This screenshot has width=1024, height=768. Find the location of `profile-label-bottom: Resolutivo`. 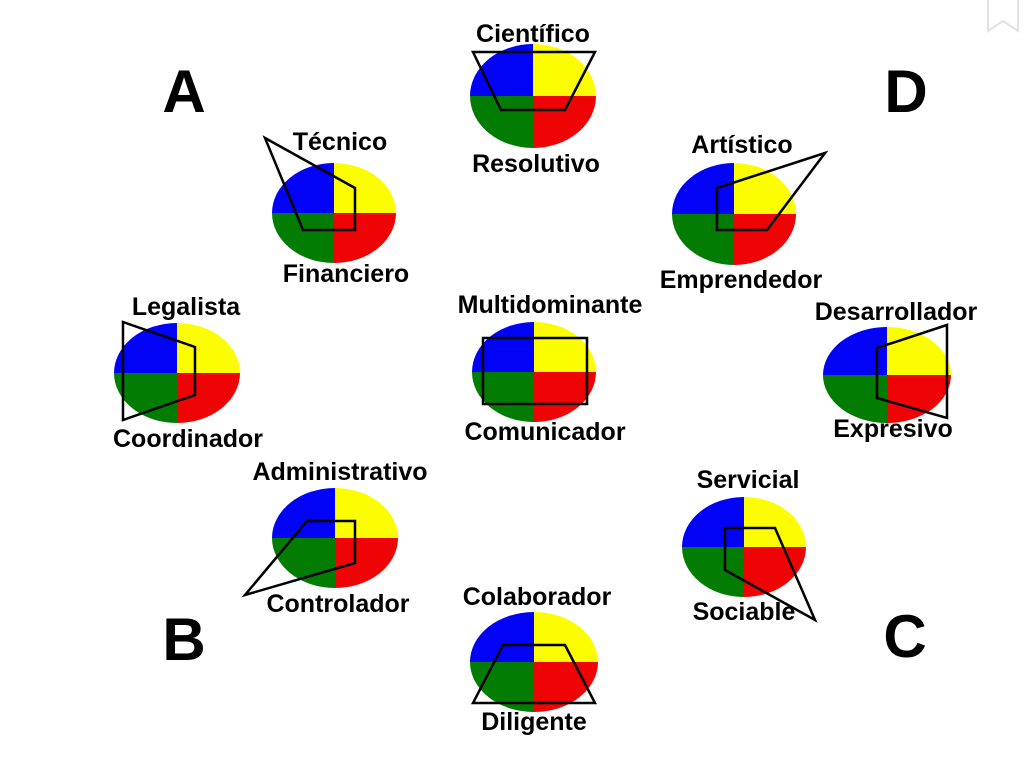

profile-label-bottom: Resolutivo is located at coordinates (536, 164).